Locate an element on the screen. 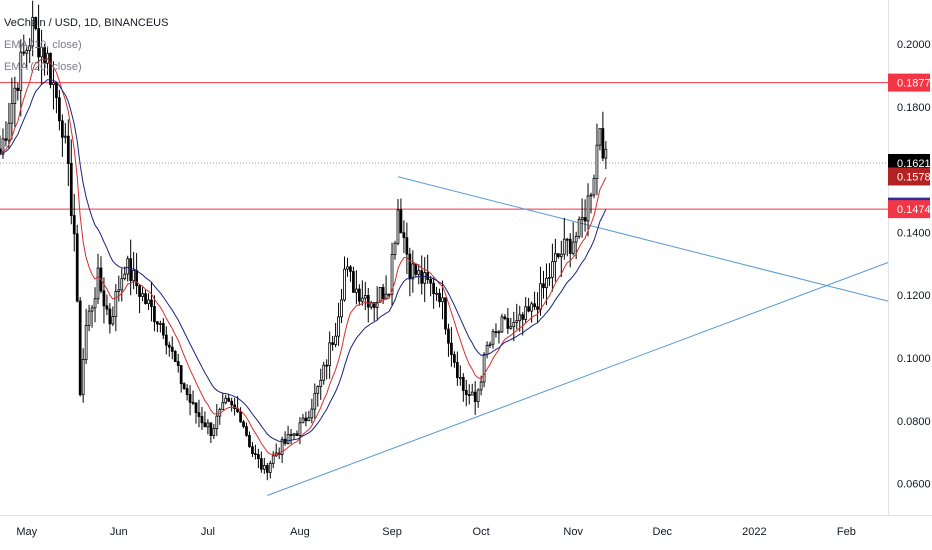  x-tick-label: 2022 is located at coordinates (754, 532).